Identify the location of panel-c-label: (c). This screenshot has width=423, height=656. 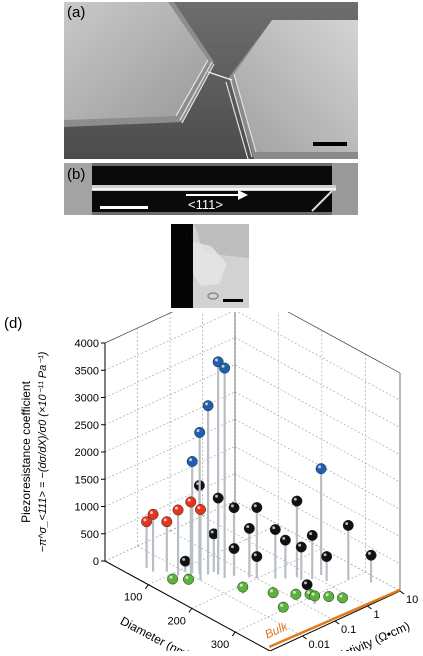
(183, 234).